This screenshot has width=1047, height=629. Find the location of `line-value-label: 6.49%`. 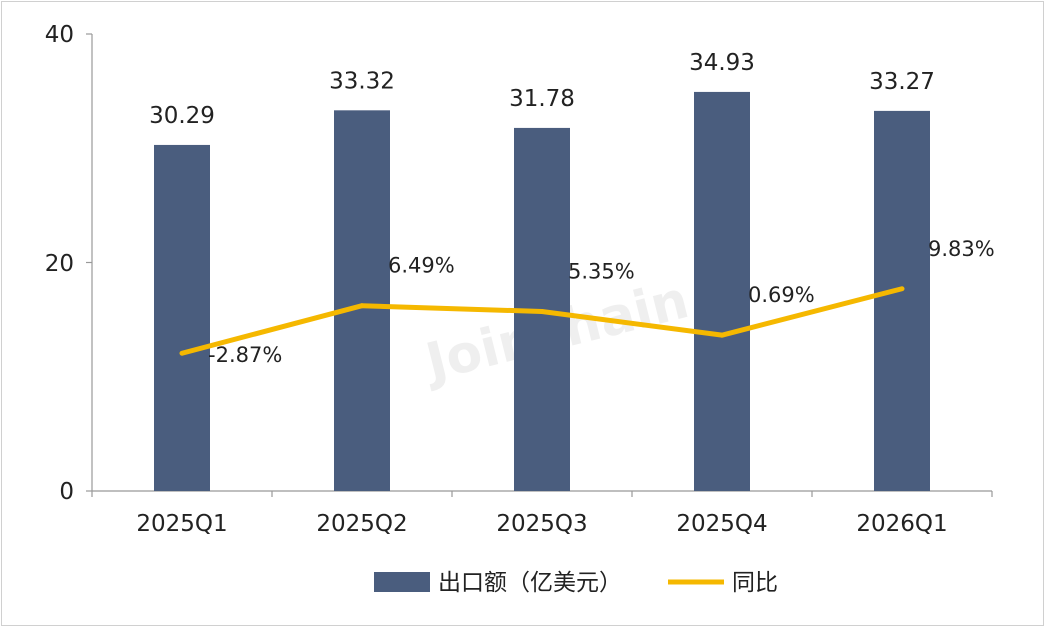

line-value-label: 6.49% is located at coordinates (421, 266).